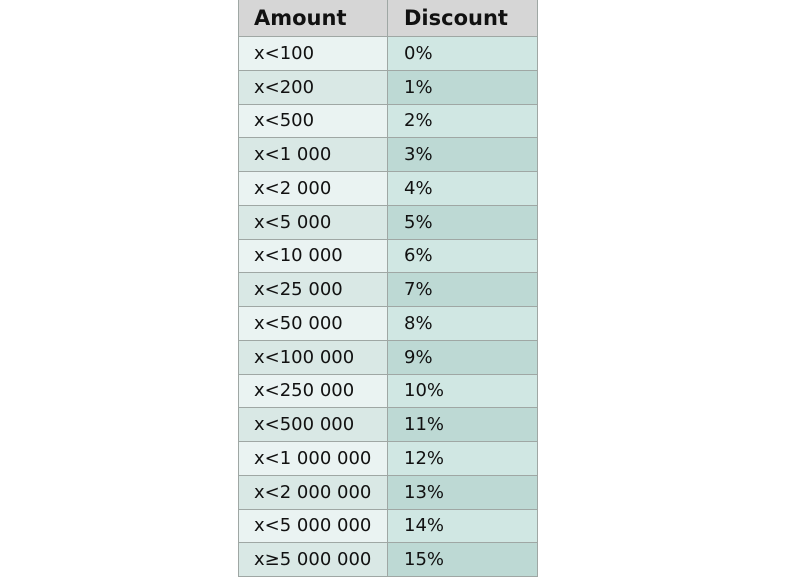 This screenshot has width=801, height=577. Describe the element at coordinates (313, 53) in the screenshot. I see `amount-cell: x<100` at that location.